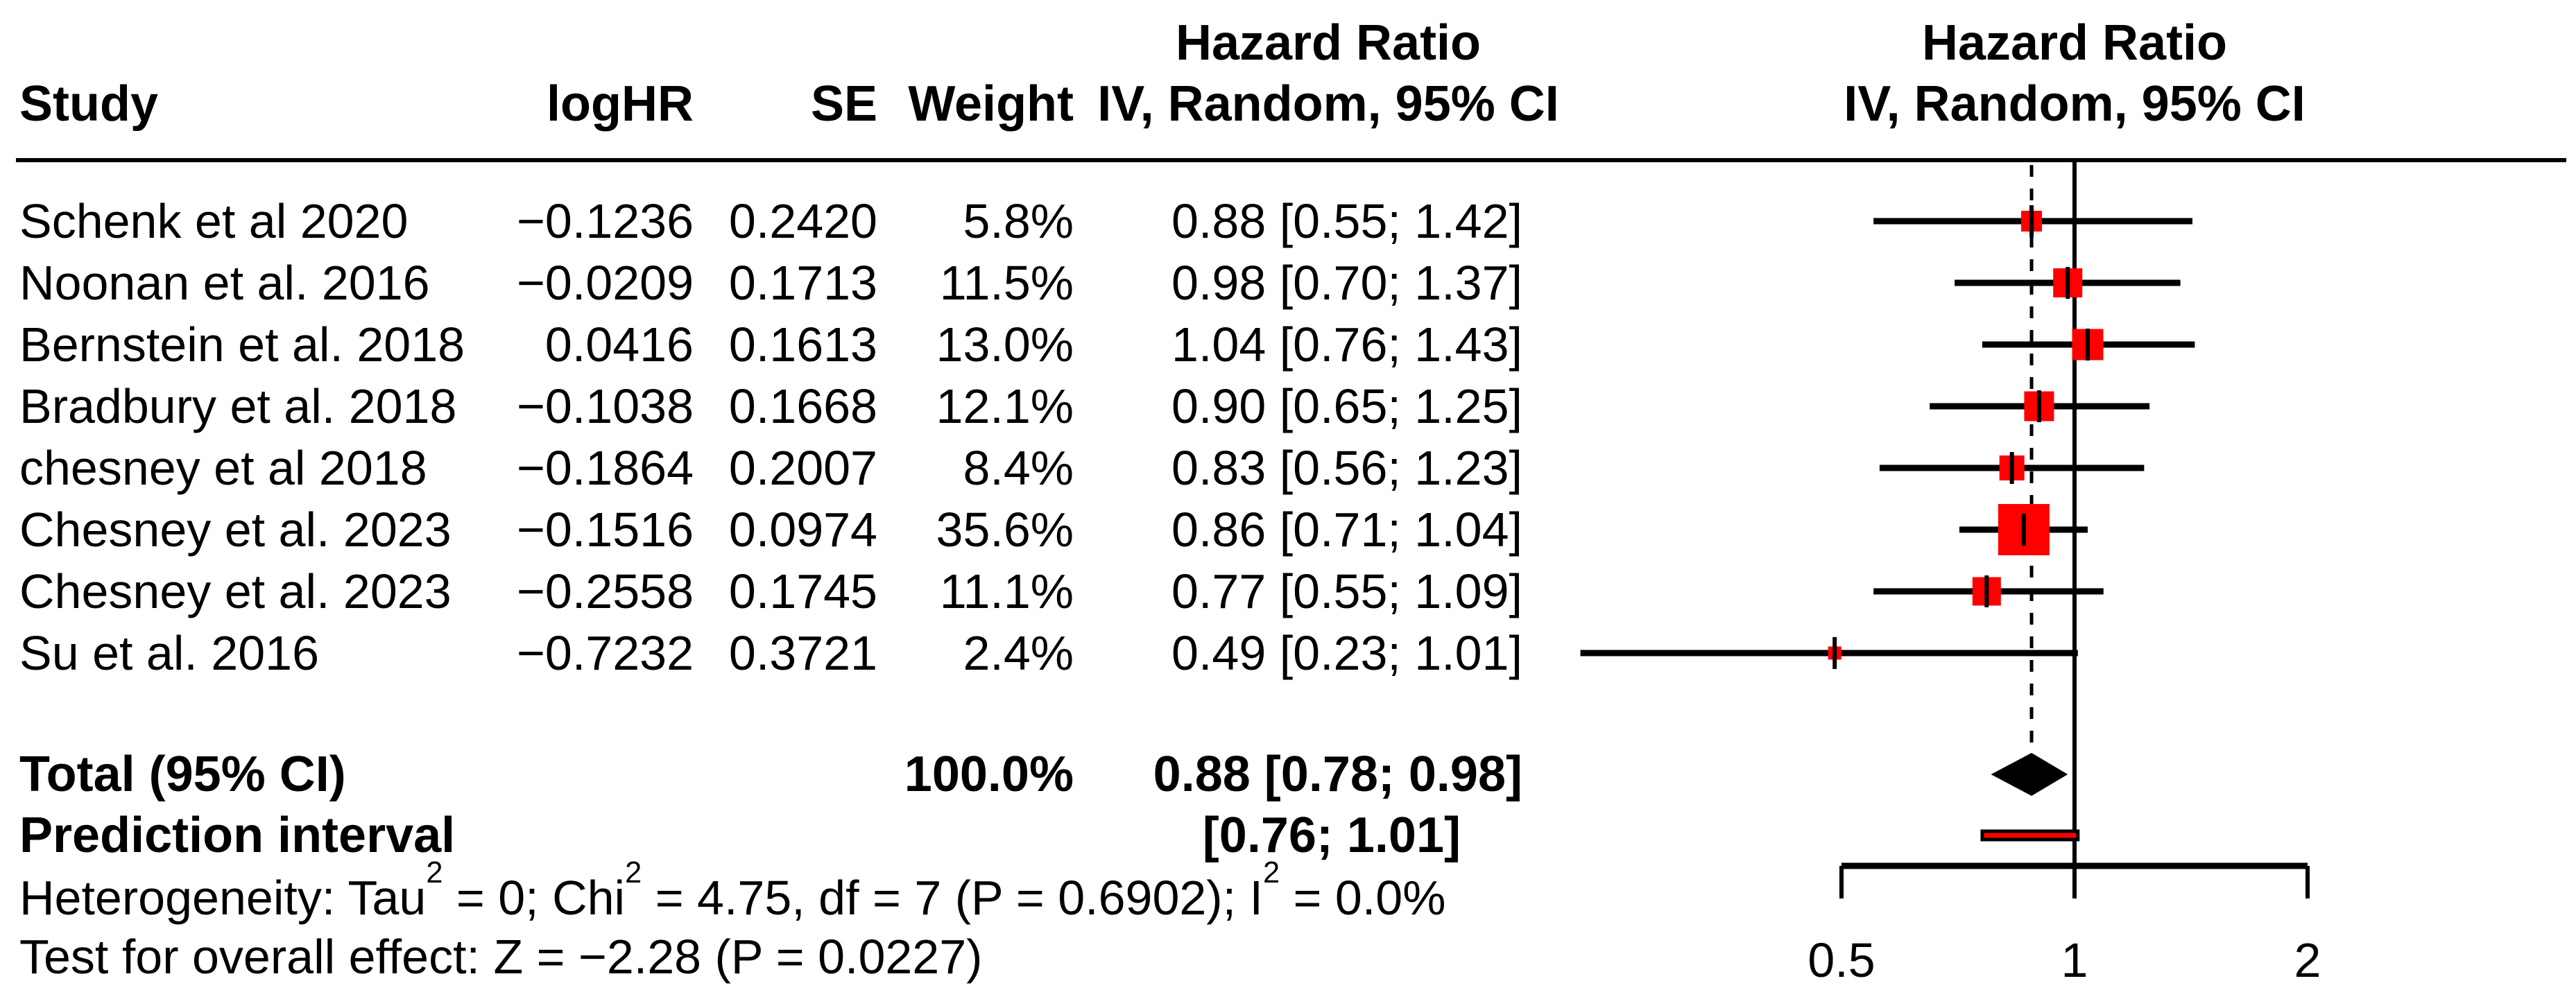 The height and width of the screenshot is (999, 2576). What do you see at coordinates (238, 406) in the screenshot?
I see `study-name-cell: Bradbury et al. 2018` at bounding box center [238, 406].